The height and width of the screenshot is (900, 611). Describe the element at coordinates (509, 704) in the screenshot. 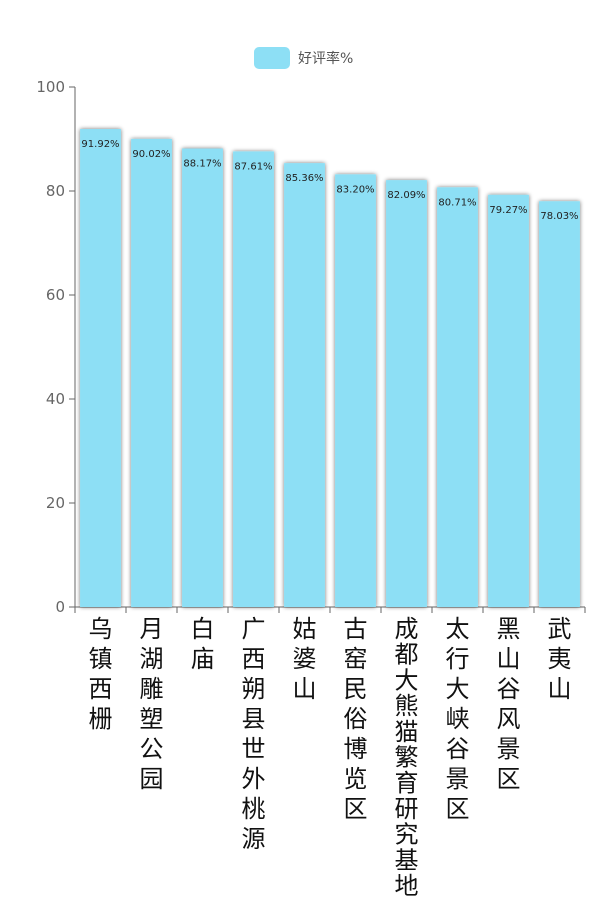

I see `x-tick-label: 黑山谷风景区` at that location.